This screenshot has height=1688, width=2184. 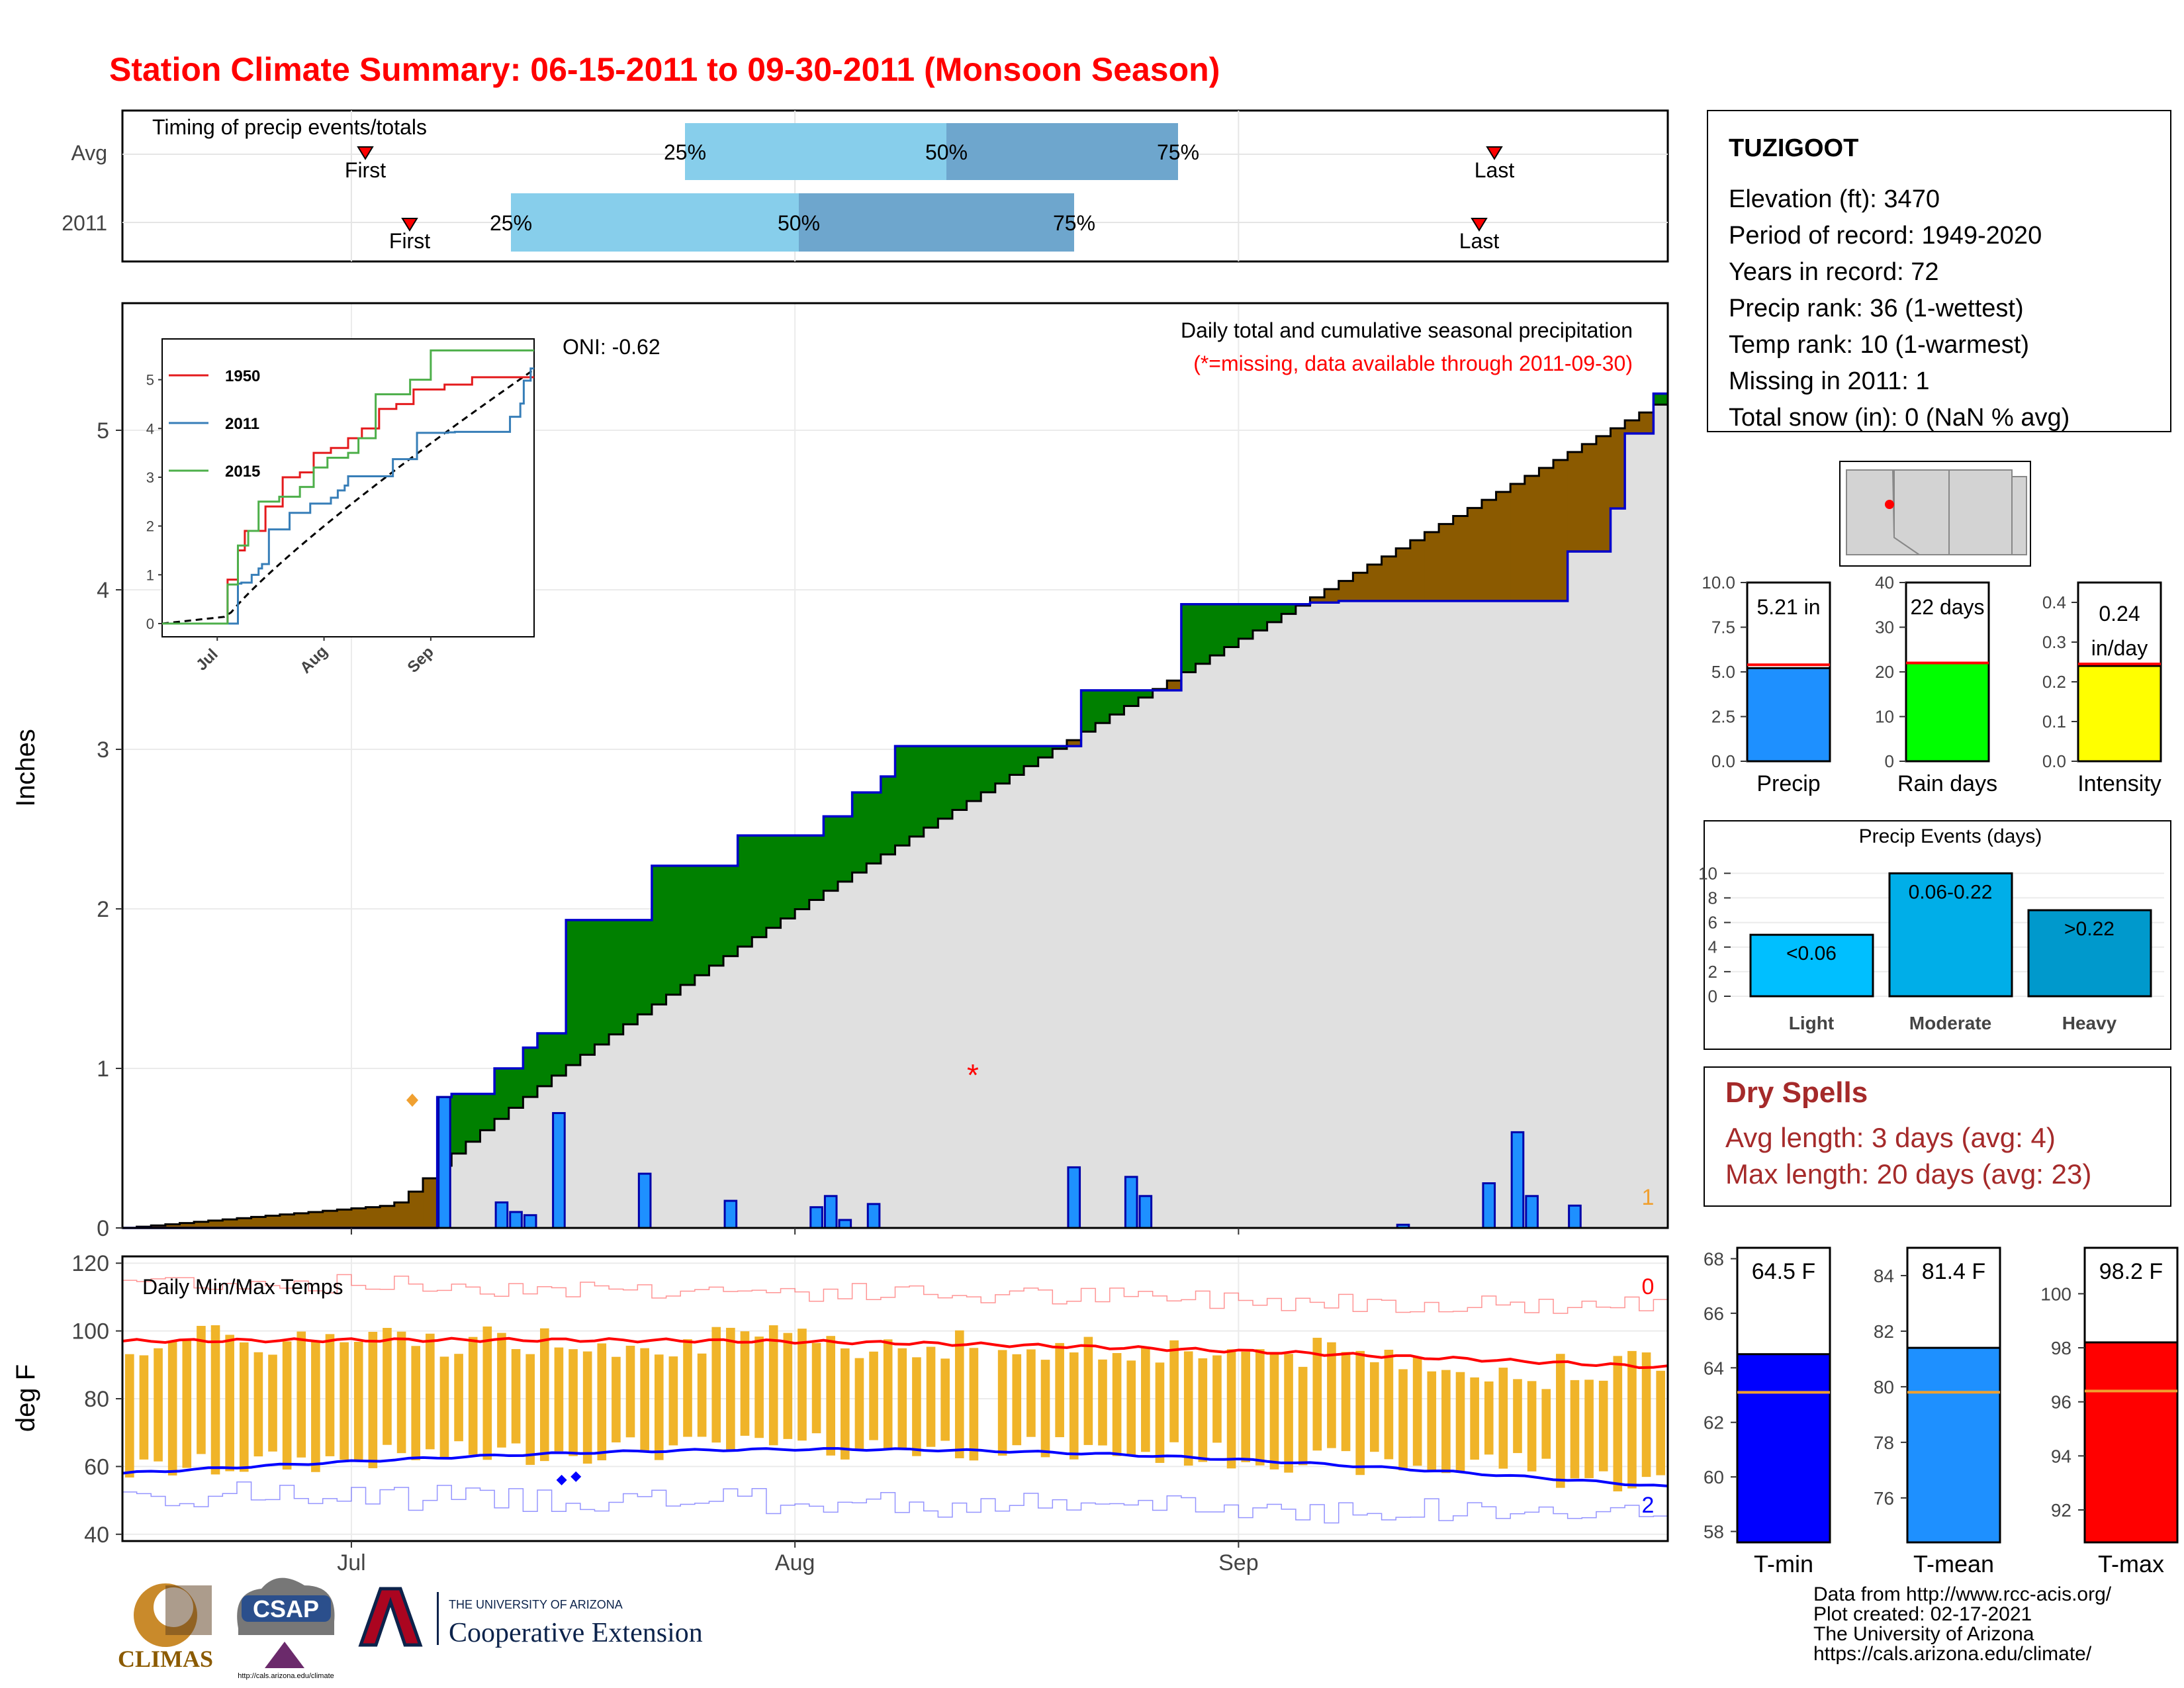 I want to click on temp-summary-tick-label: 80, so click(x=1884, y=1387).